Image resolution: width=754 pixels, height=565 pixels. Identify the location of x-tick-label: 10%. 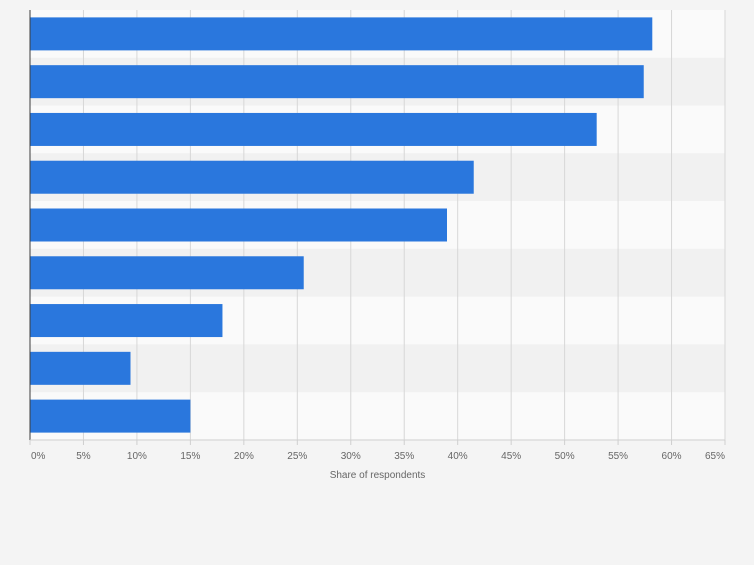
(137, 456).